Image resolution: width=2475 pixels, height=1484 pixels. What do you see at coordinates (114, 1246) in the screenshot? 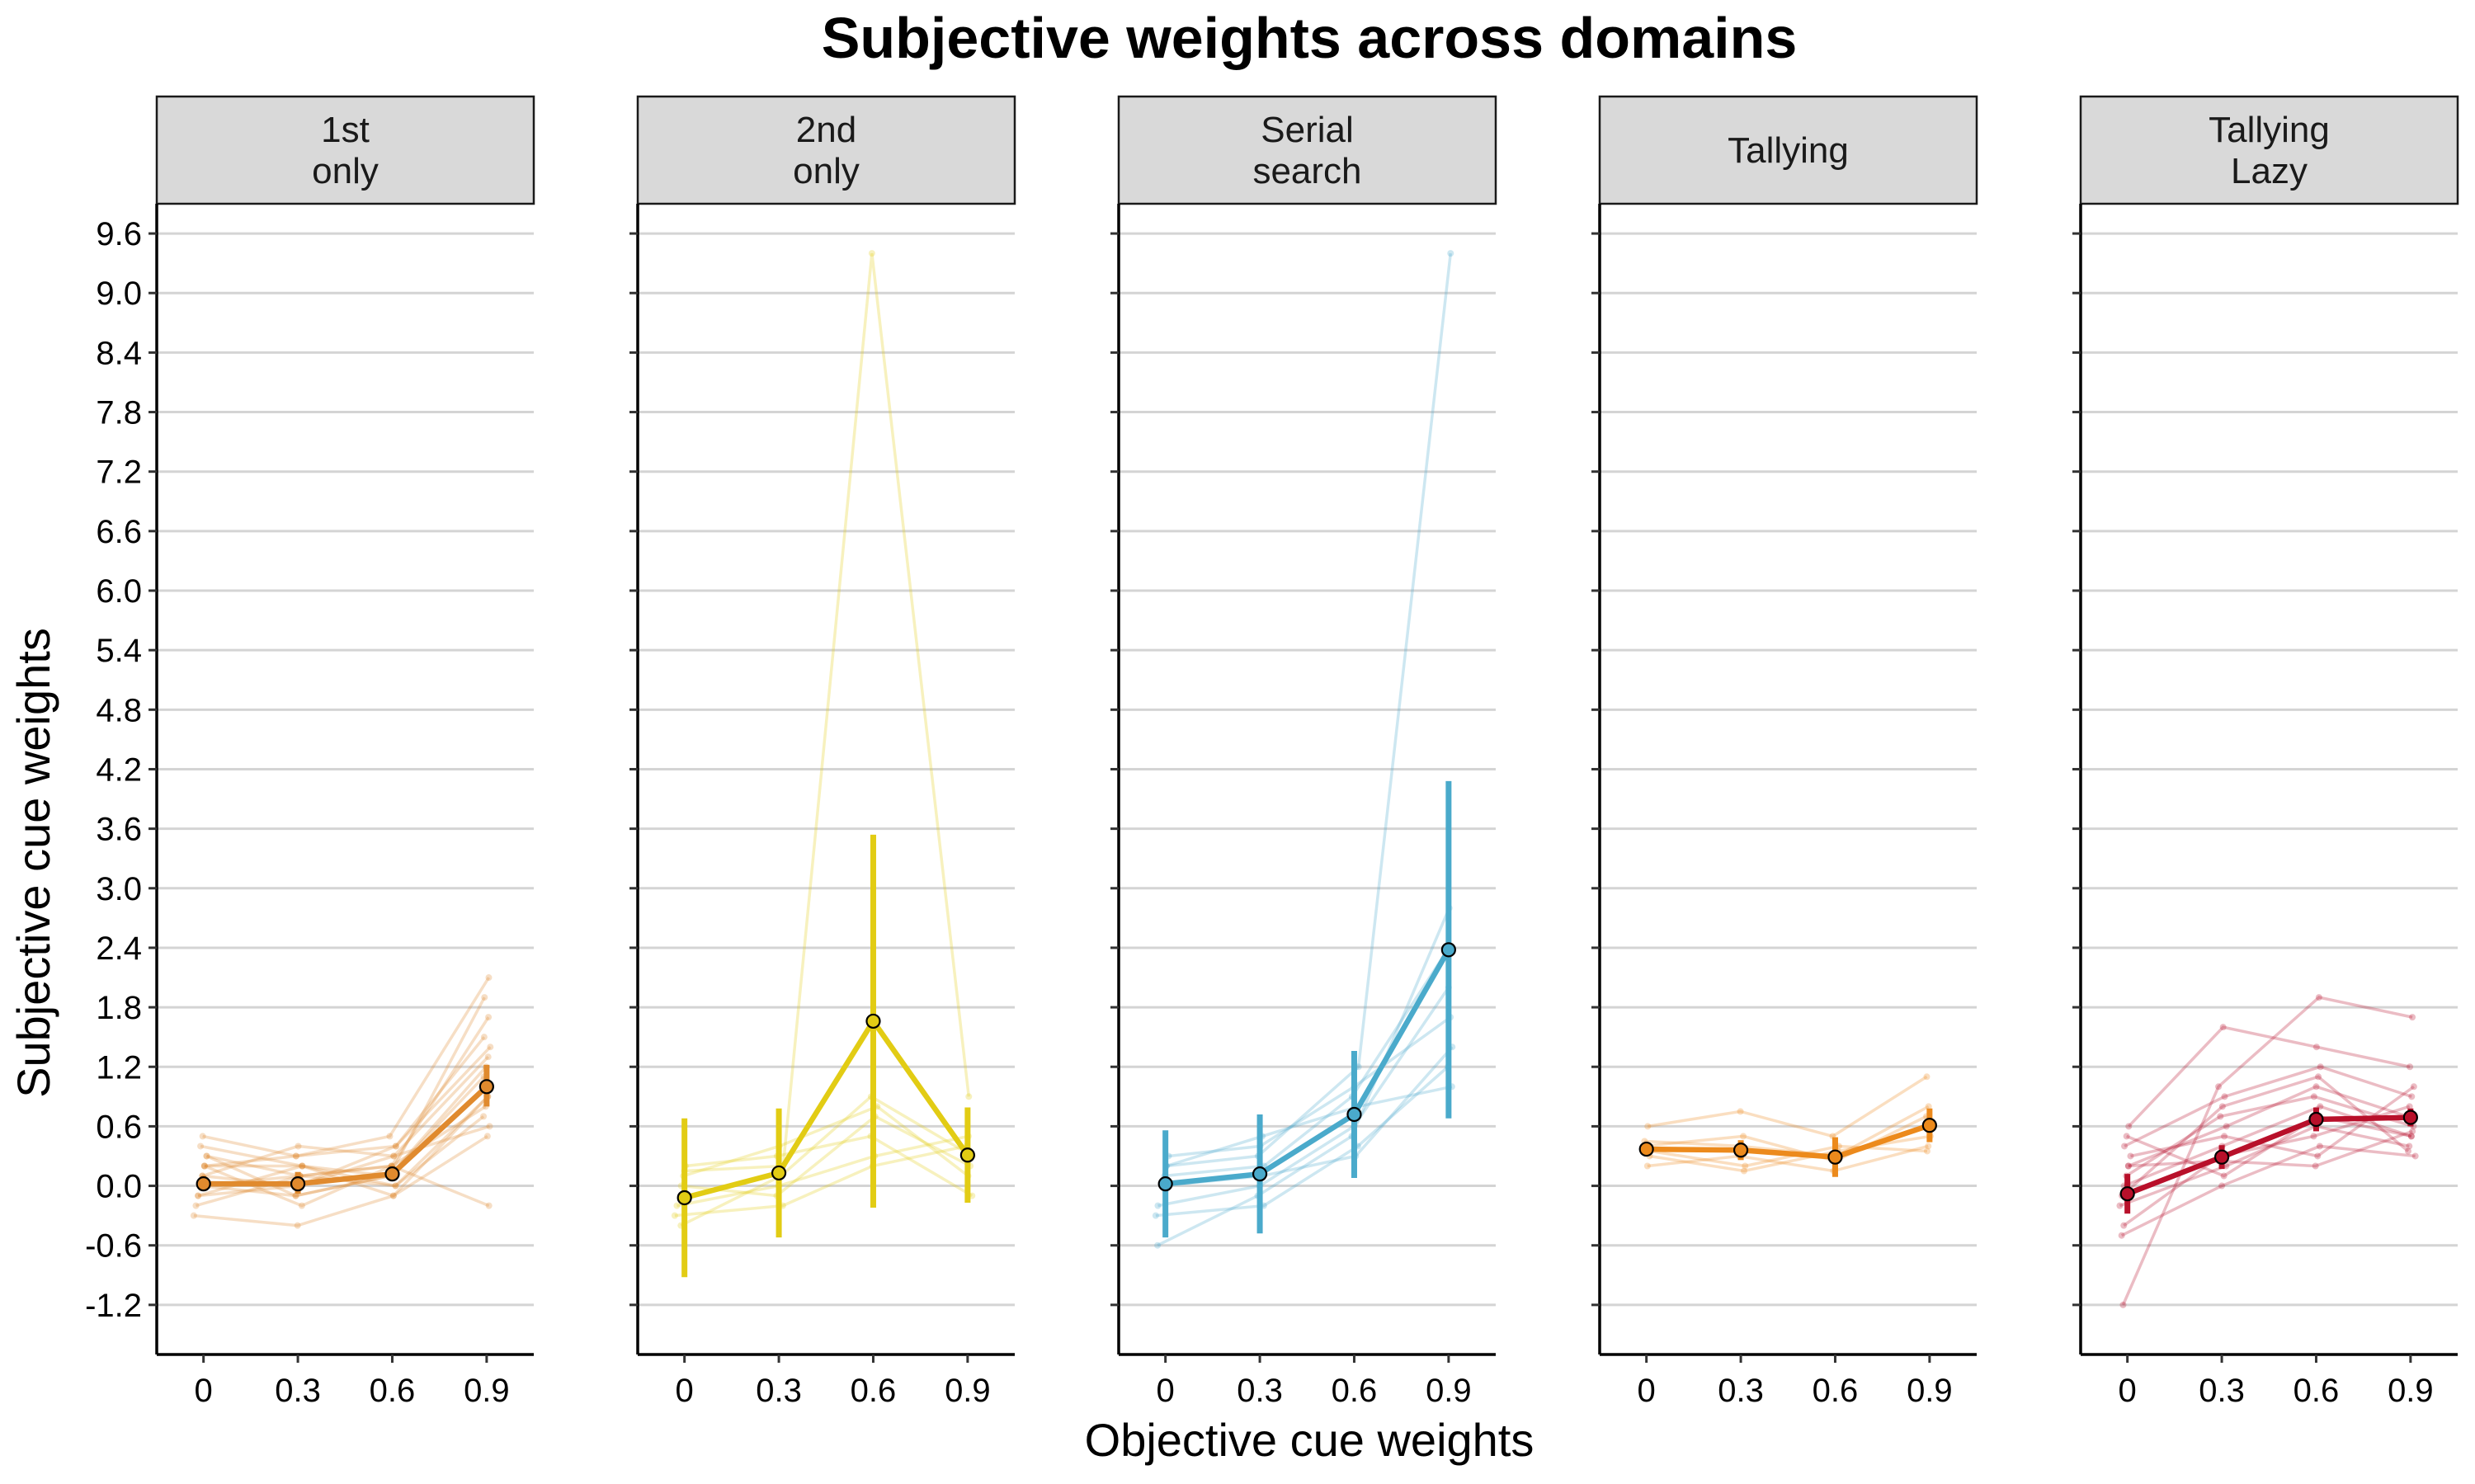
I see `y-tick-label: -0.6` at bounding box center [114, 1246].